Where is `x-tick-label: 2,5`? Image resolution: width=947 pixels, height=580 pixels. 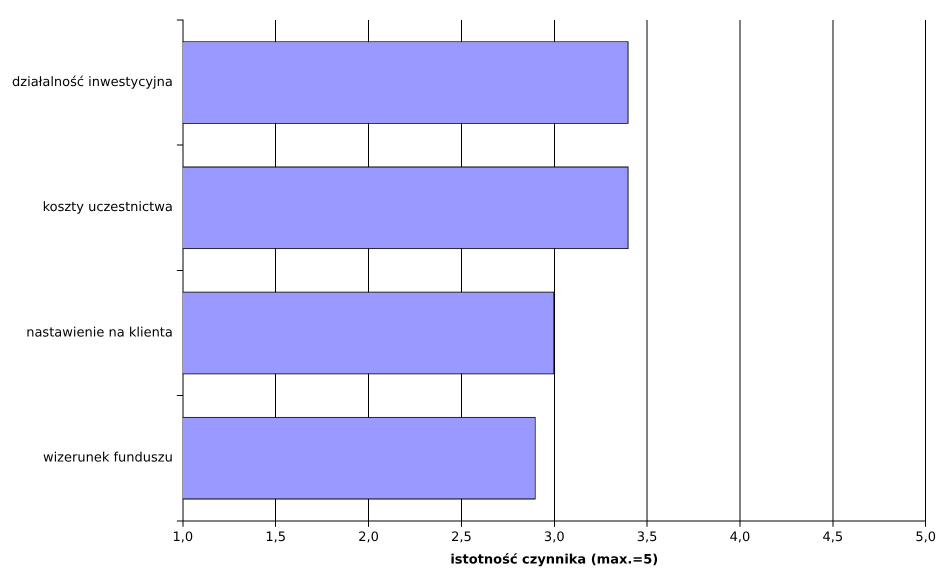 x-tick-label: 2,5 is located at coordinates (461, 537).